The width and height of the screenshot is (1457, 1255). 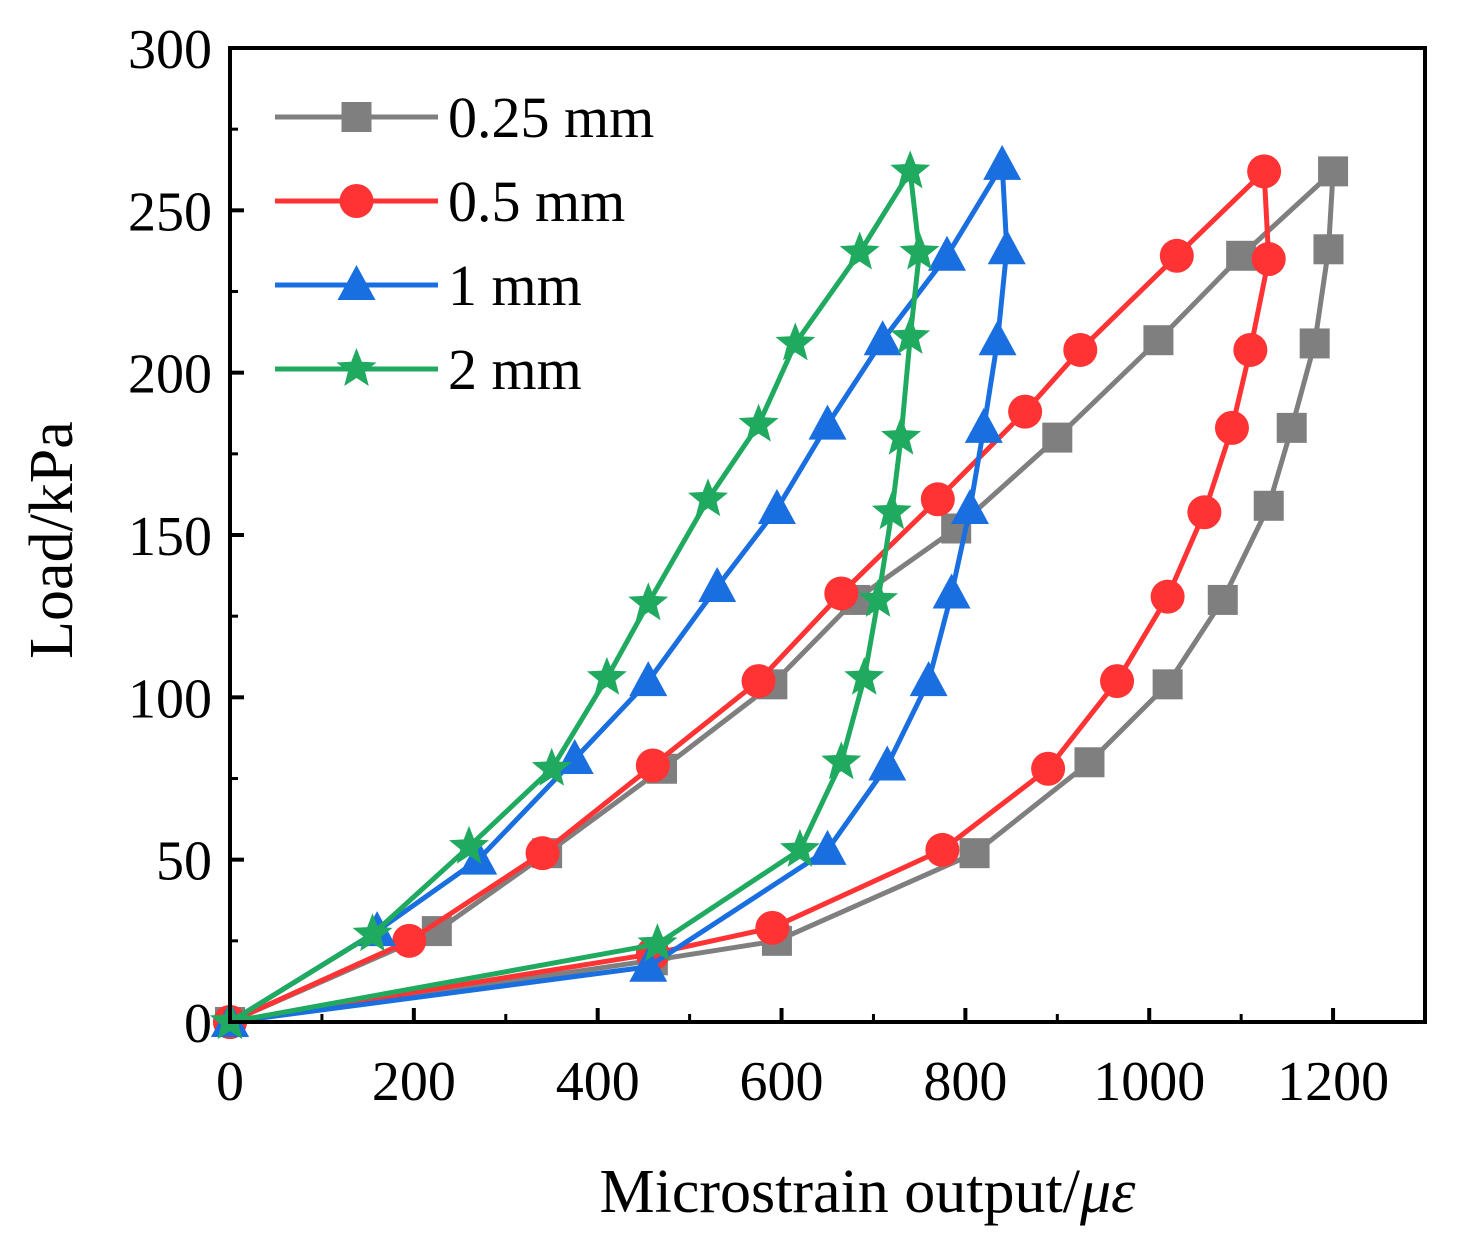 I want to click on y-axis-title: Load/kPa, so click(x=52, y=540).